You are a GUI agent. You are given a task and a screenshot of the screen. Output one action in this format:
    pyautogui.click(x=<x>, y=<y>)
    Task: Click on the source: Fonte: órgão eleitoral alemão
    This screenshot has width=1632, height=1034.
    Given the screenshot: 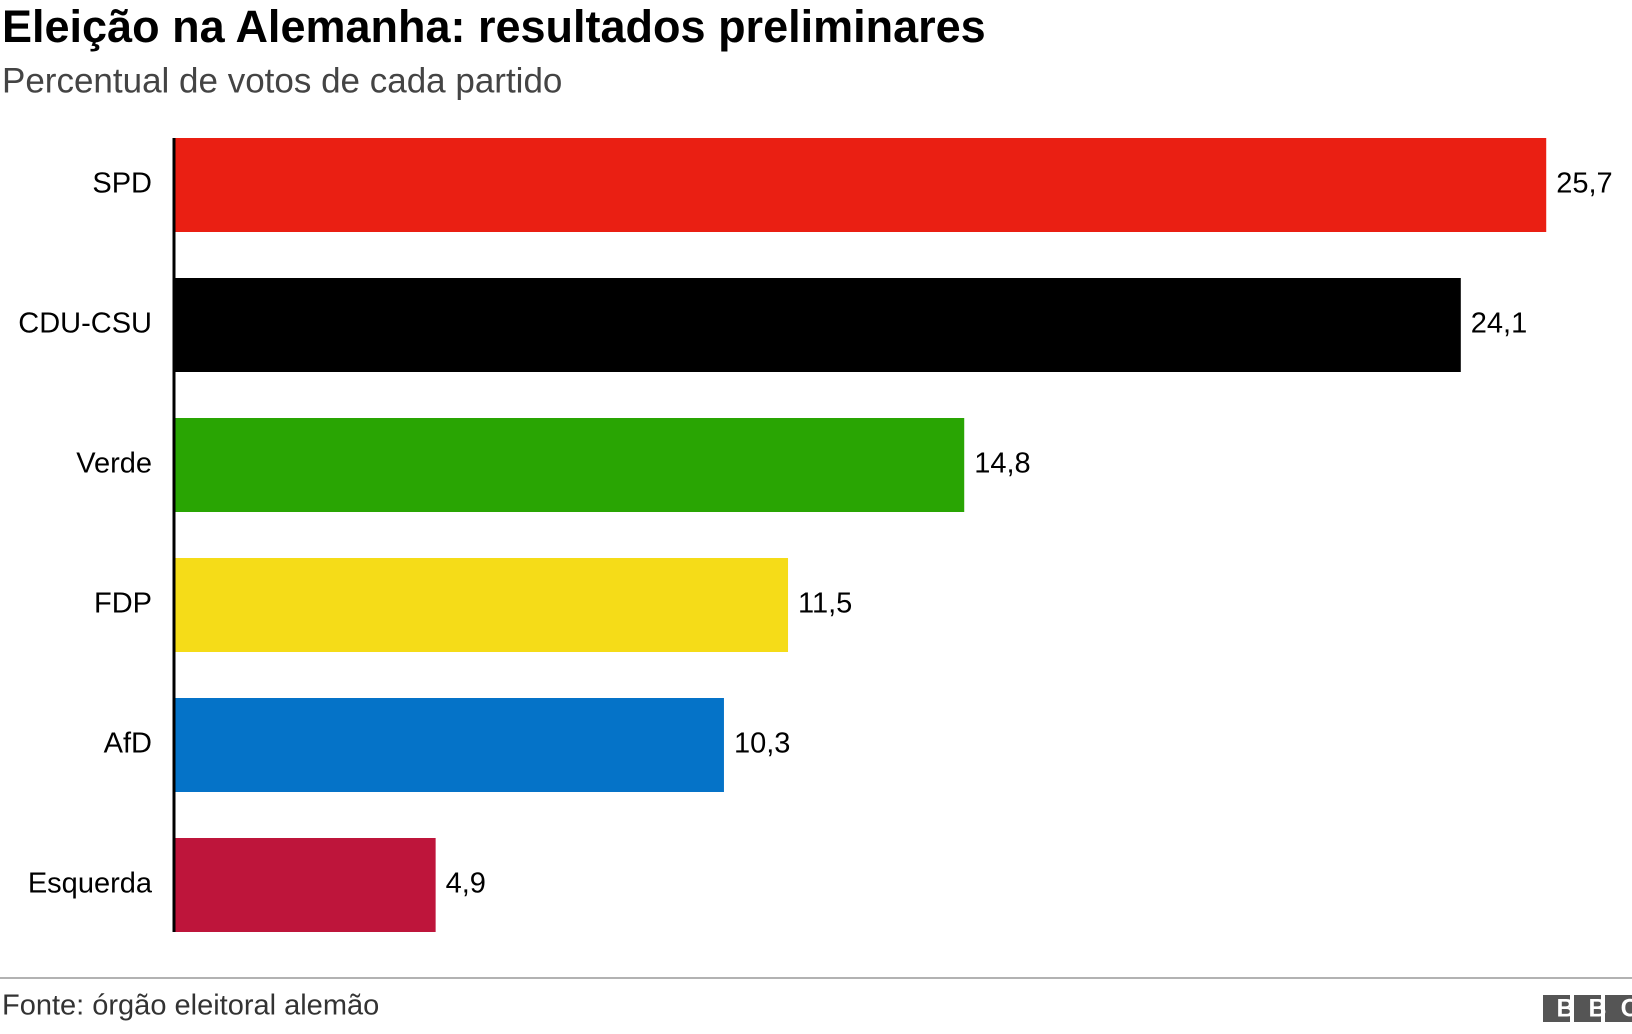 What is the action you would take?
    pyautogui.click(x=190, y=1006)
    